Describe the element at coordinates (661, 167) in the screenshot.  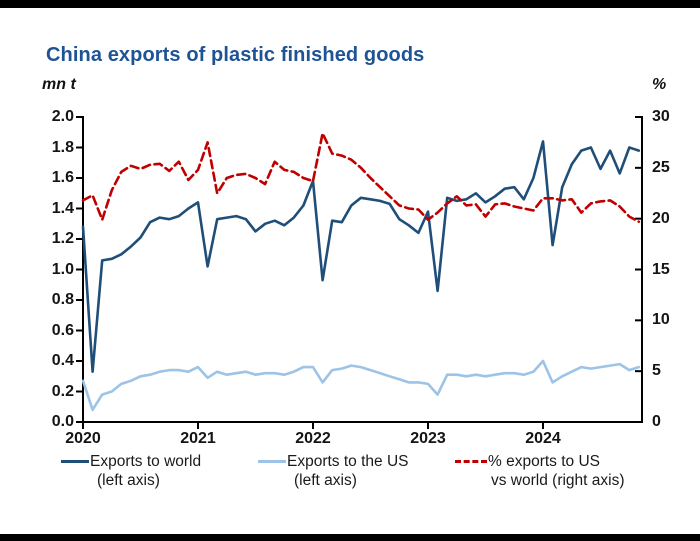
I see `right-axis-tick-25: 25` at that location.